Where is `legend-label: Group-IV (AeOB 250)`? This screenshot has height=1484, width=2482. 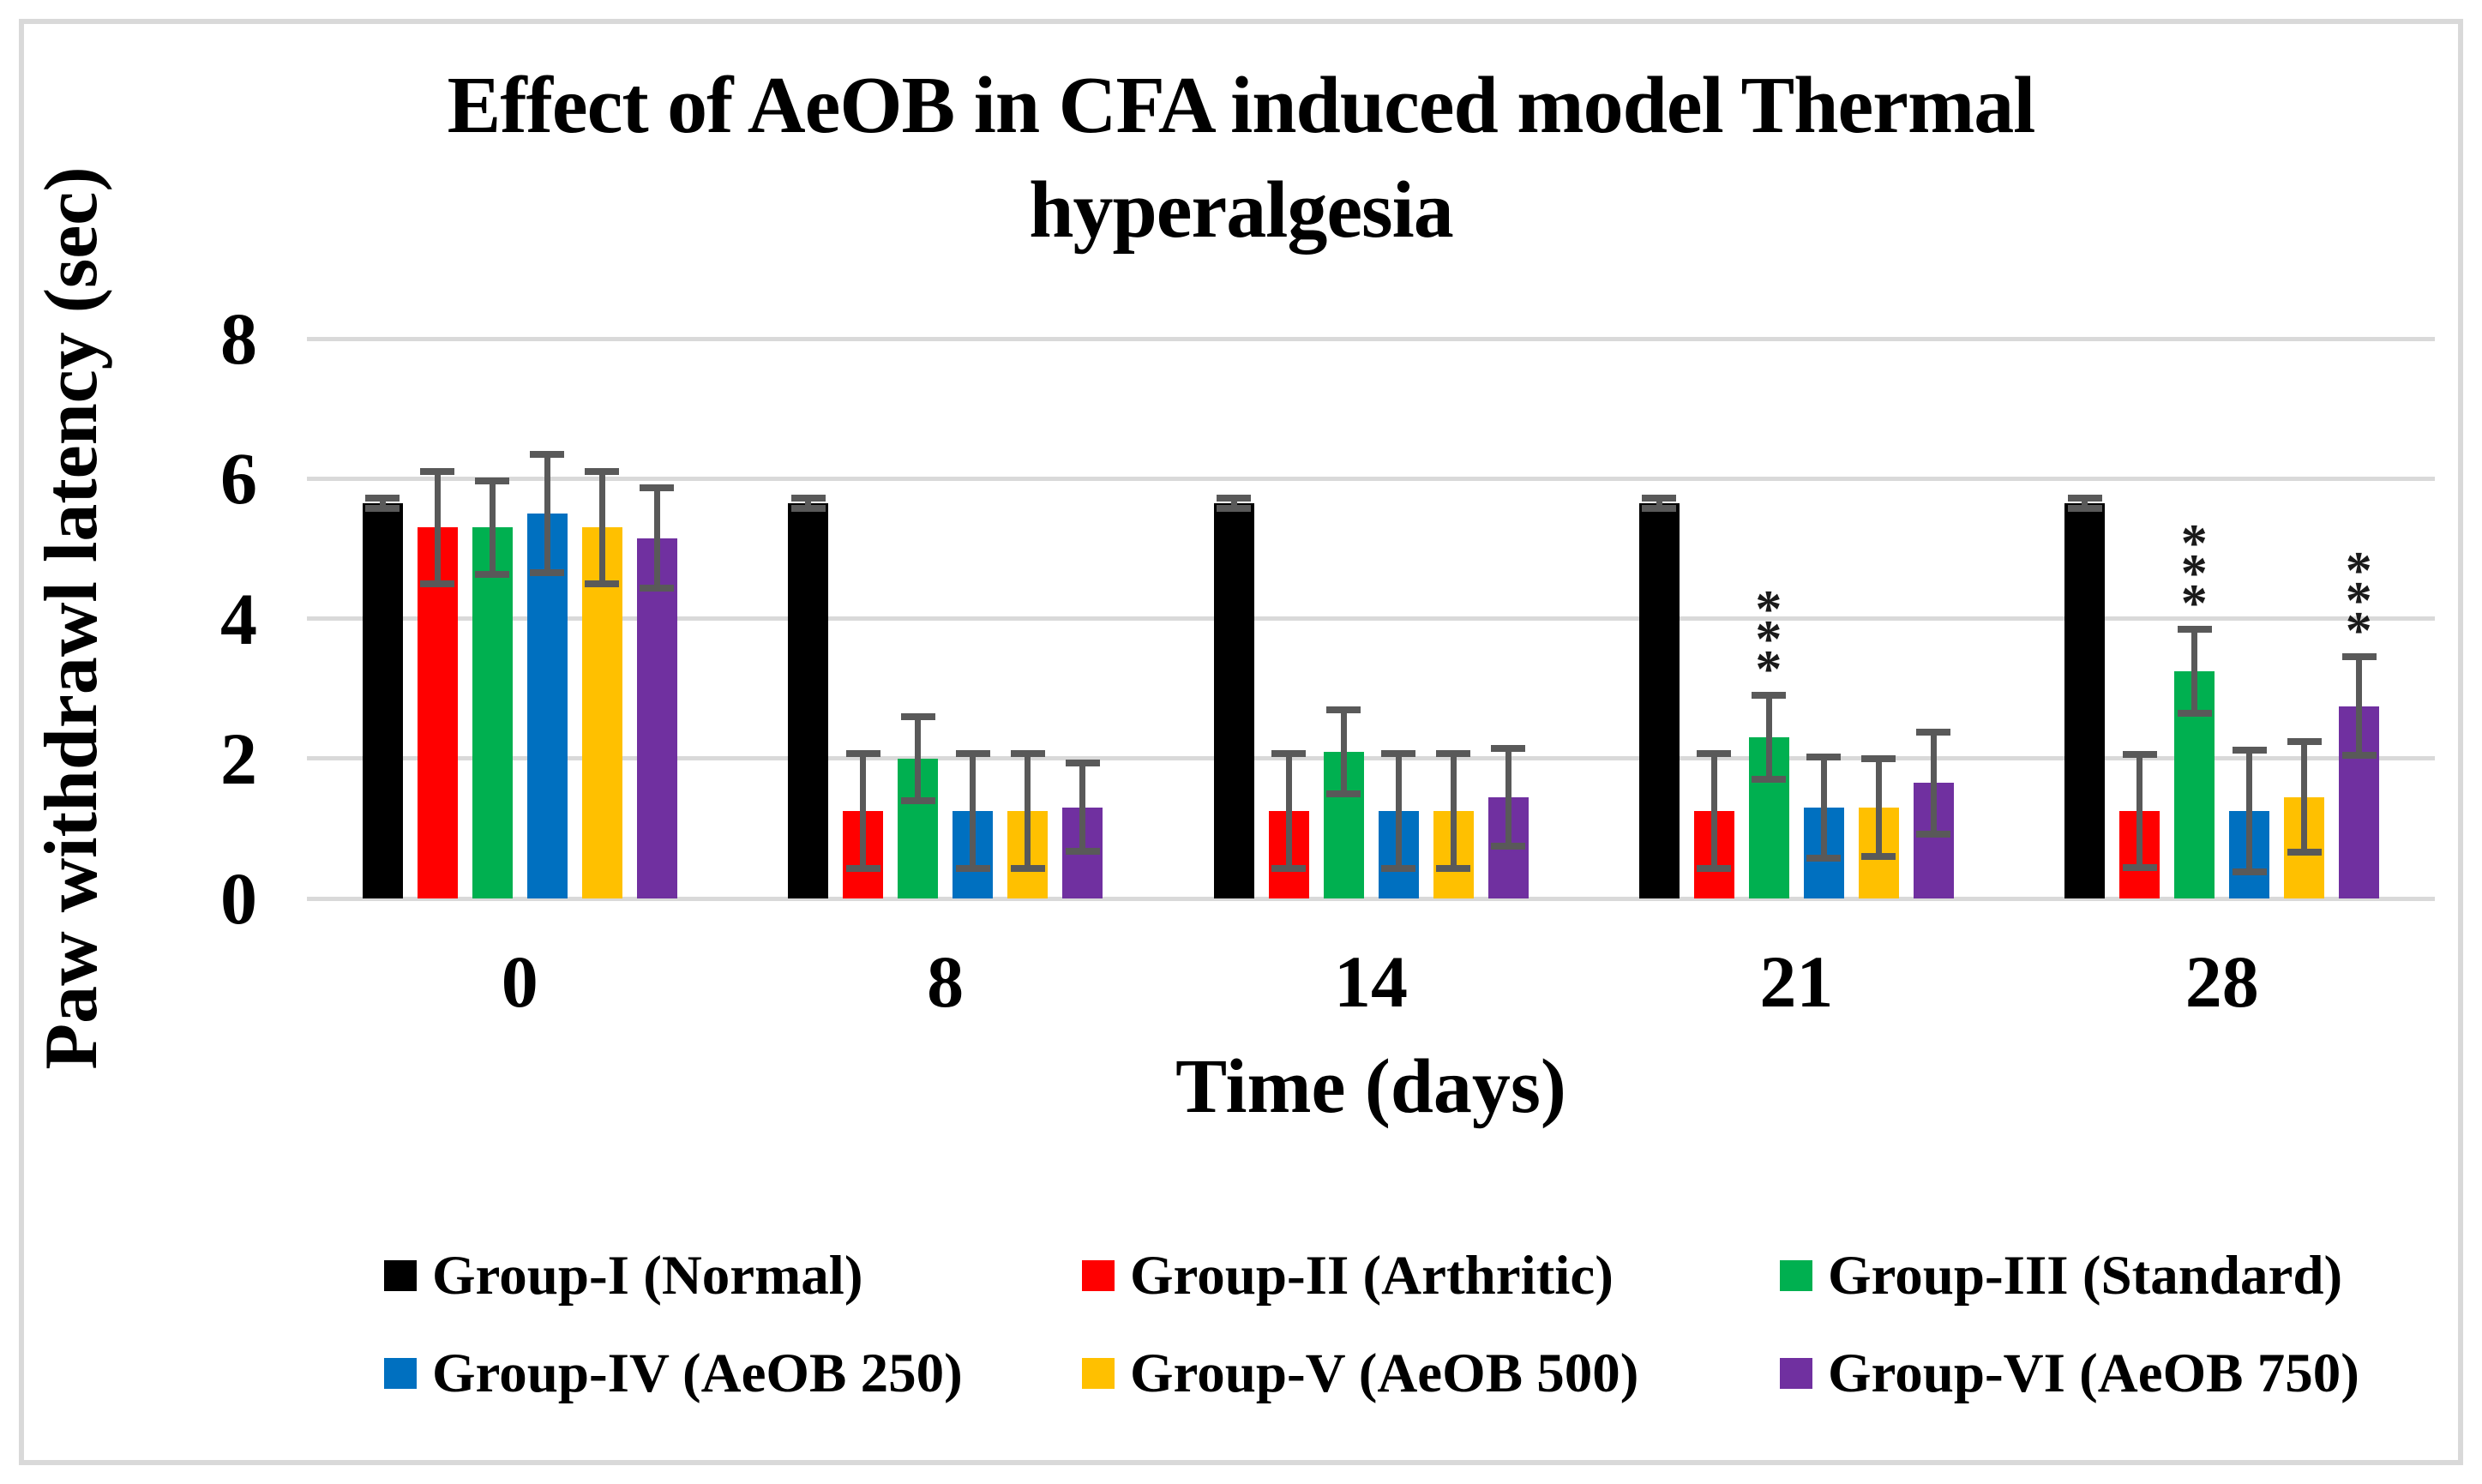 legend-label: Group-IV (AeOB 250) is located at coordinates (697, 1373).